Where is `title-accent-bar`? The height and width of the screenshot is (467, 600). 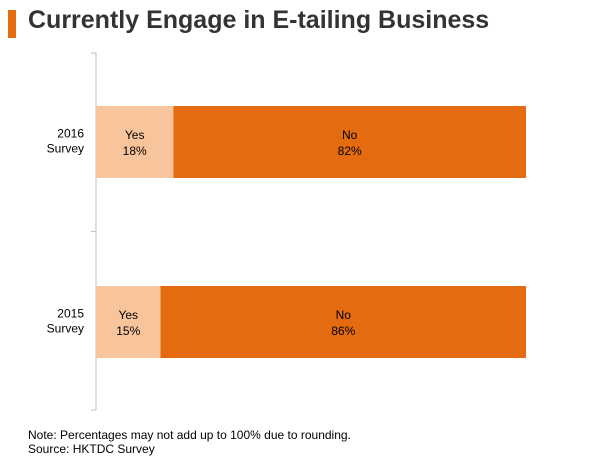 title-accent-bar is located at coordinates (12, 24).